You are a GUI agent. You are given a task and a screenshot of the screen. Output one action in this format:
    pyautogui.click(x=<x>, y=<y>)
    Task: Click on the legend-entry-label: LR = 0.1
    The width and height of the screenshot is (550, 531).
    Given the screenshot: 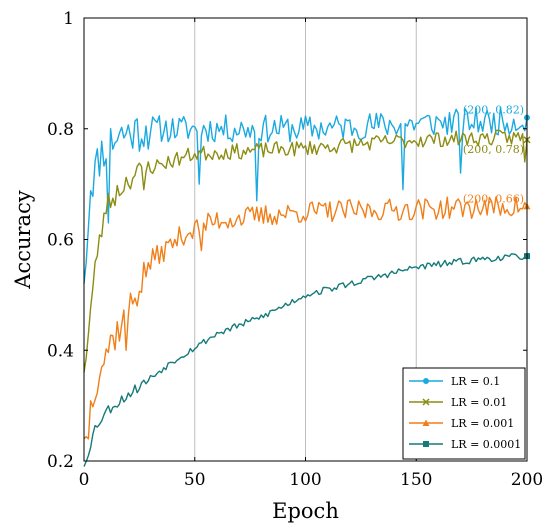 What is the action you would take?
    pyautogui.click(x=475, y=381)
    